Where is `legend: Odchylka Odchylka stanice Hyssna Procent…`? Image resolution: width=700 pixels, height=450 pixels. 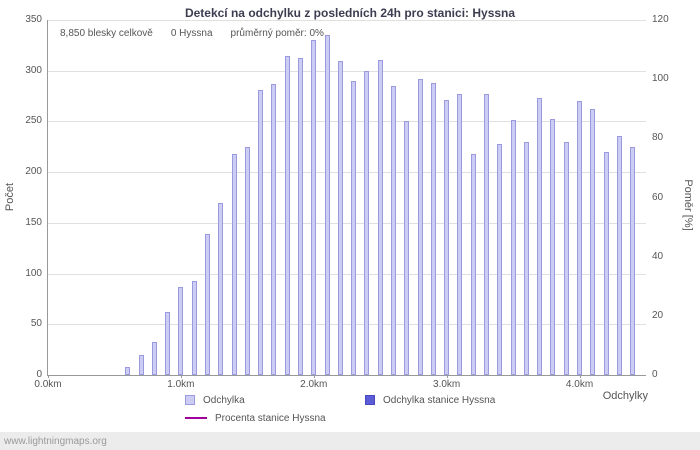
legend: Odchylka Odchylka stanice Hyssna Procent… is located at coordinates (340, 409).